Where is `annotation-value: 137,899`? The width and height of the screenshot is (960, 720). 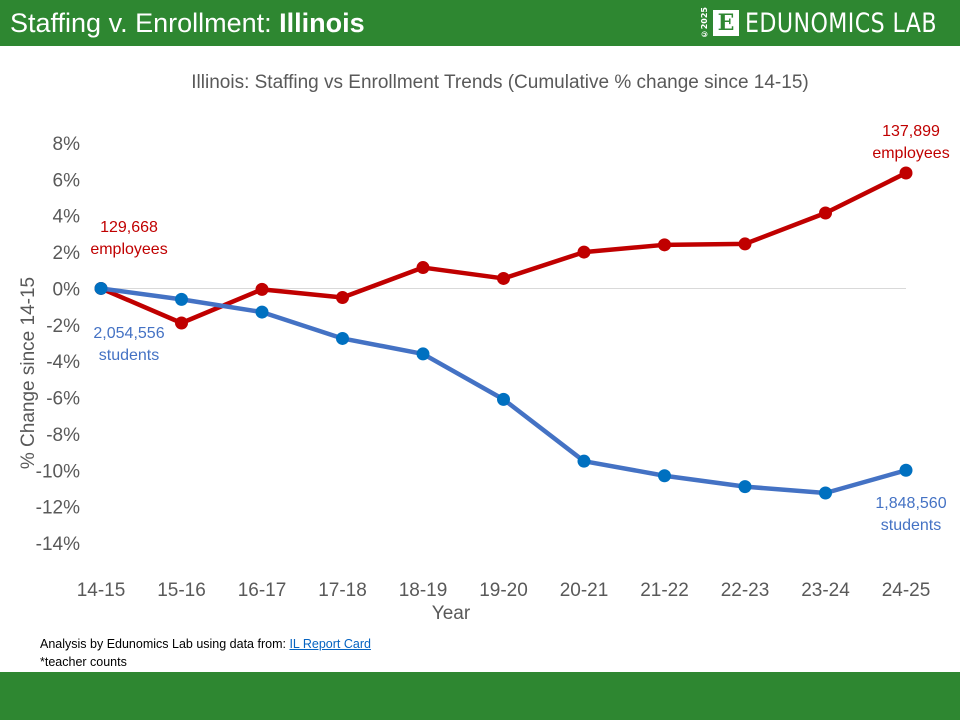 annotation-value: 137,899 is located at coordinates (911, 131).